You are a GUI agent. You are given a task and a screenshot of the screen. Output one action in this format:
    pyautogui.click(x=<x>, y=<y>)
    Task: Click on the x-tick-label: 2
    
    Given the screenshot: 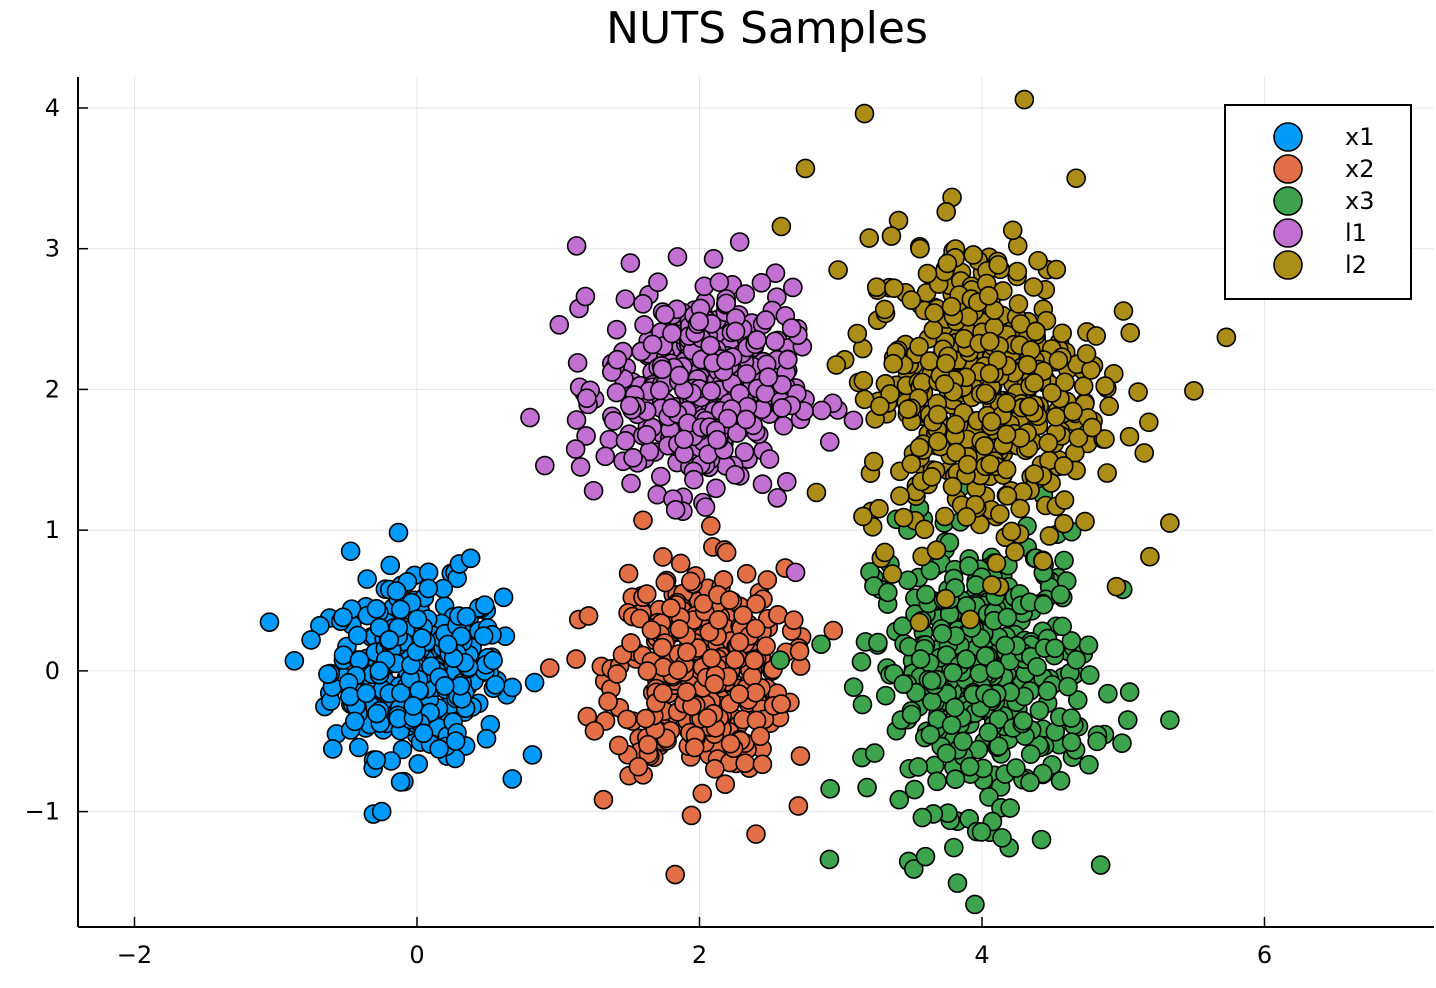 What is the action you would take?
    pyautogui.click(x=699, y=955)
    